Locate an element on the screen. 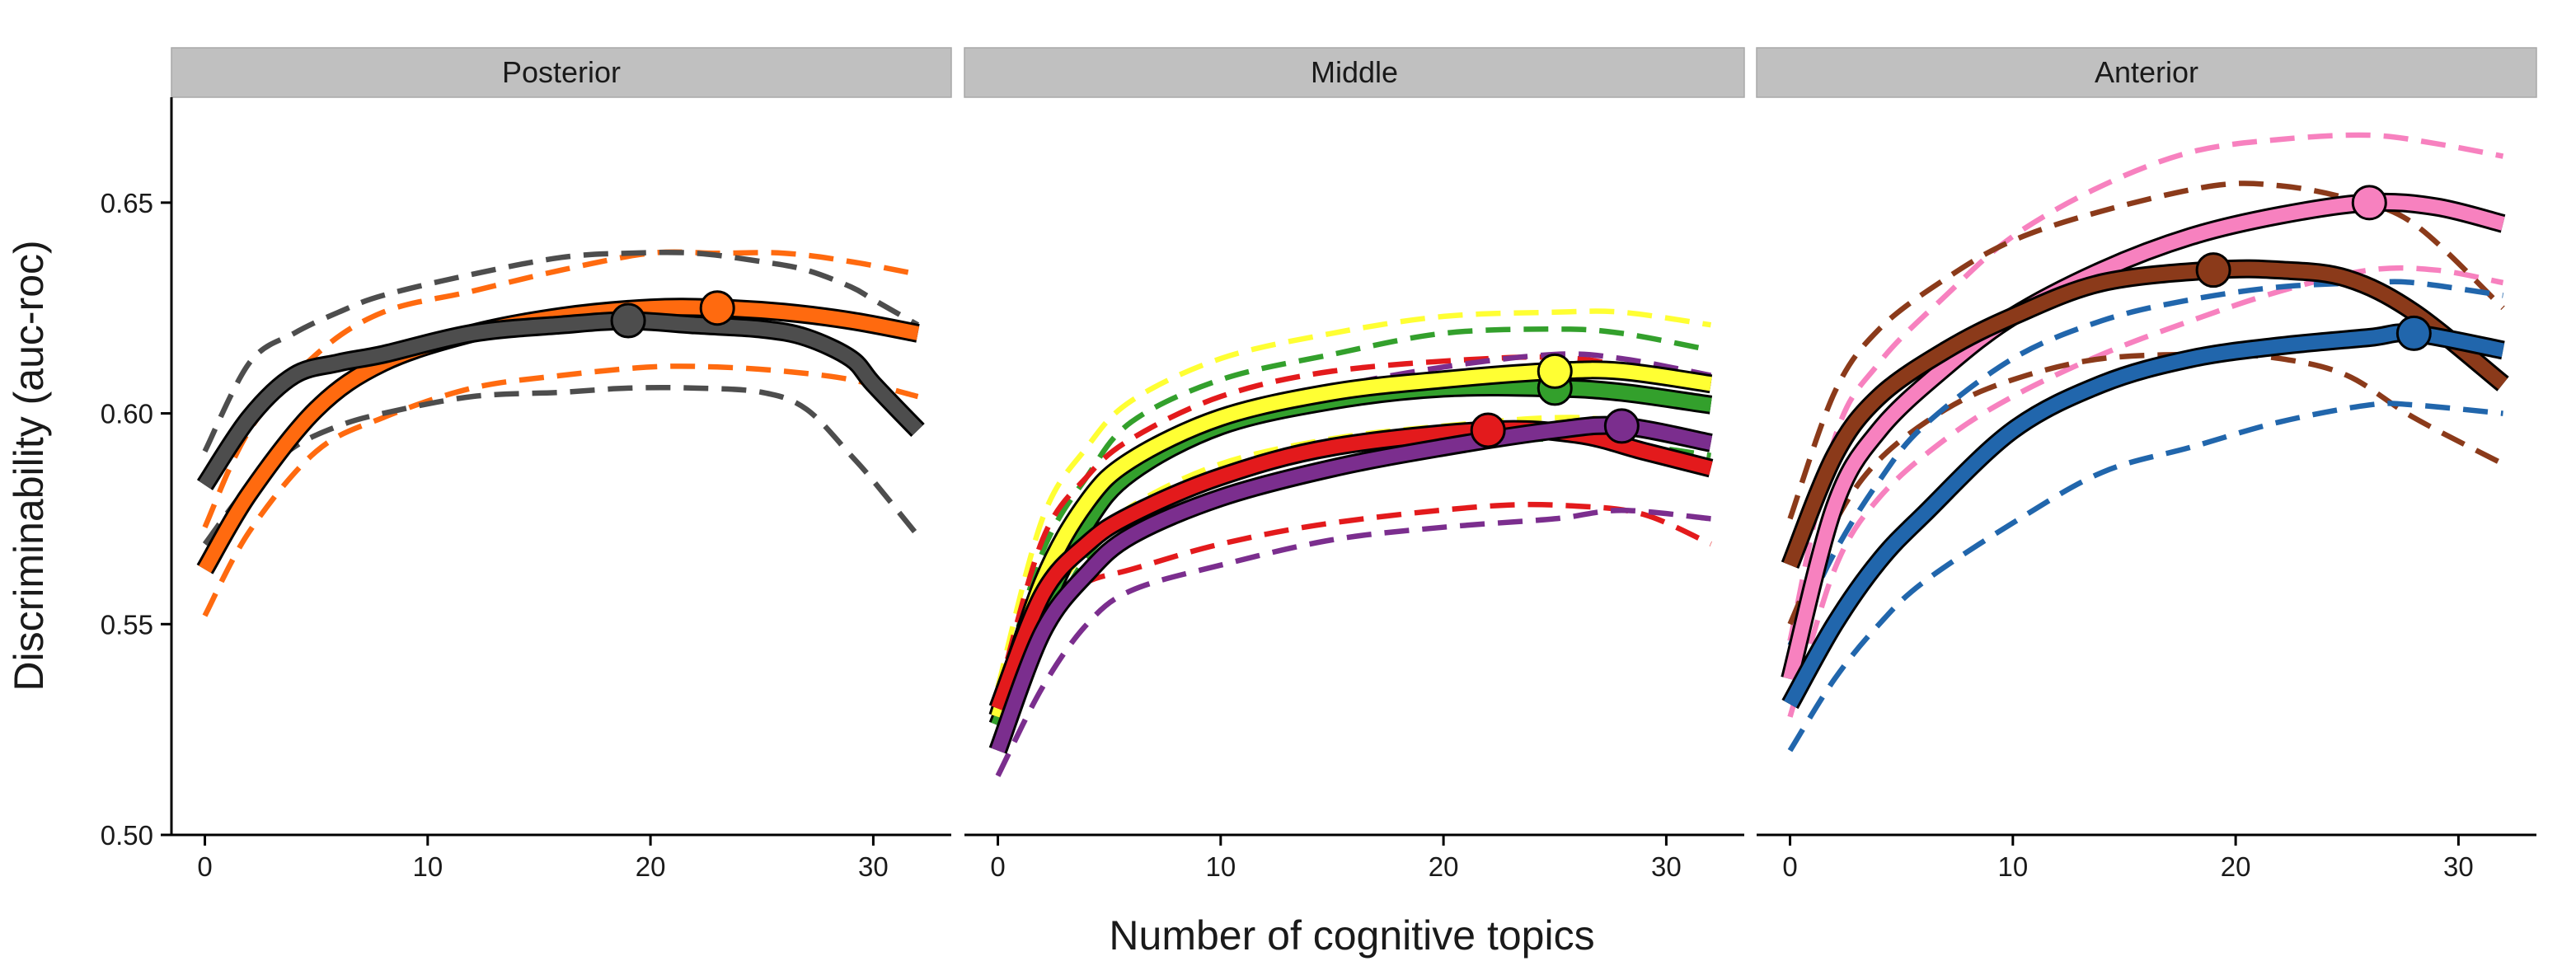 The width and height of the screenshot is (2576, 961). series-purple-mean-line is located at coordinates (1352, 585).